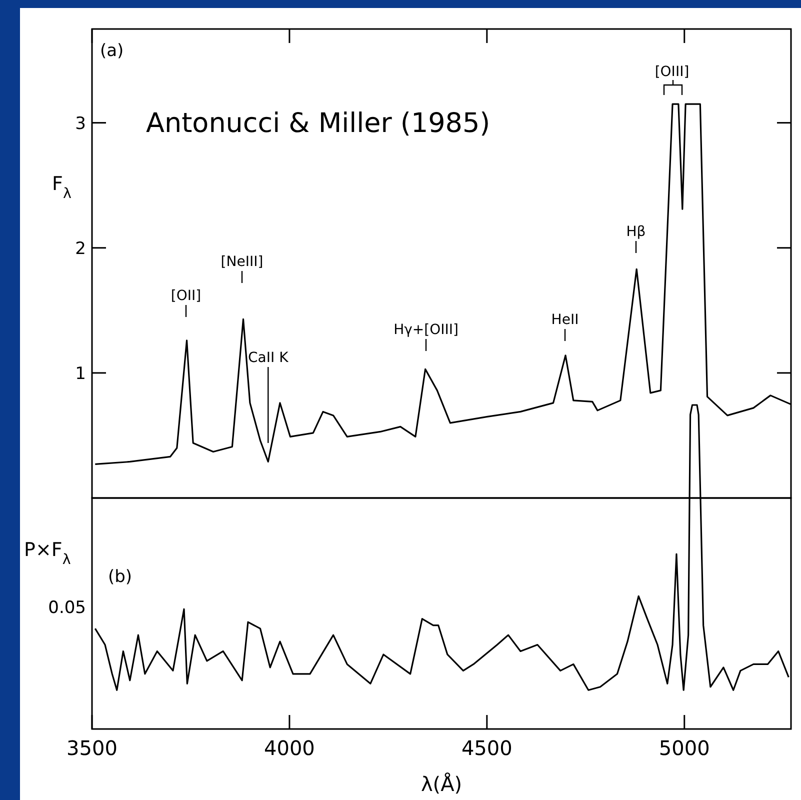 Image resolution: width=801 pixels, height=800 pixels. What do you see at coordinates (112, 51) in the screenshot?
I see `annotation: (a)` at bounding box center [112, 51].